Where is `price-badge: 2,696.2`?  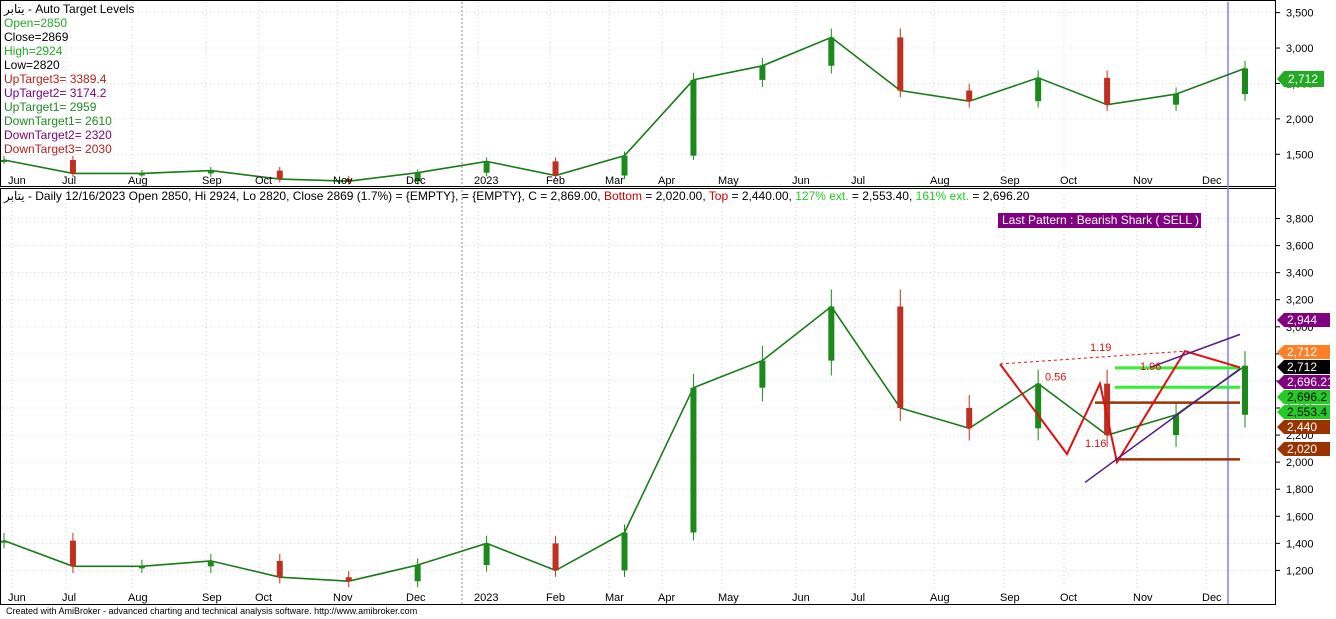
price-badge: 2,696.2 is located at coordinates (1307, 397).